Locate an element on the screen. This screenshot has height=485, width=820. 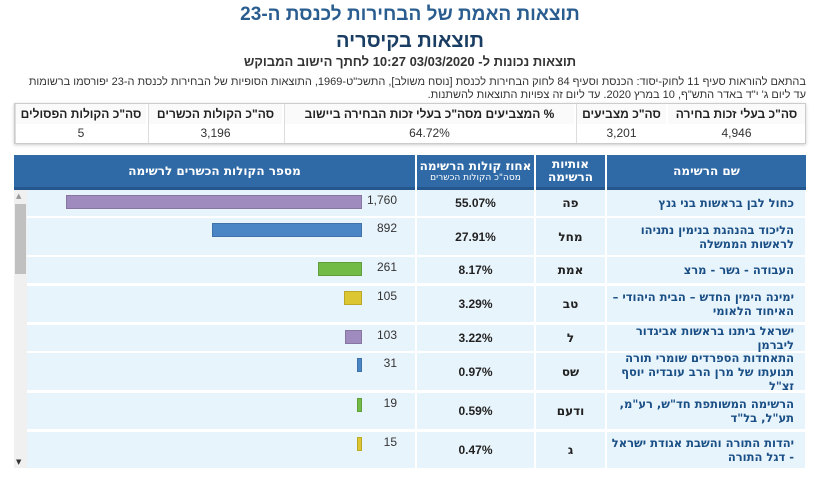
header-label: שם הרשימה is located at coordinates (706, 170).